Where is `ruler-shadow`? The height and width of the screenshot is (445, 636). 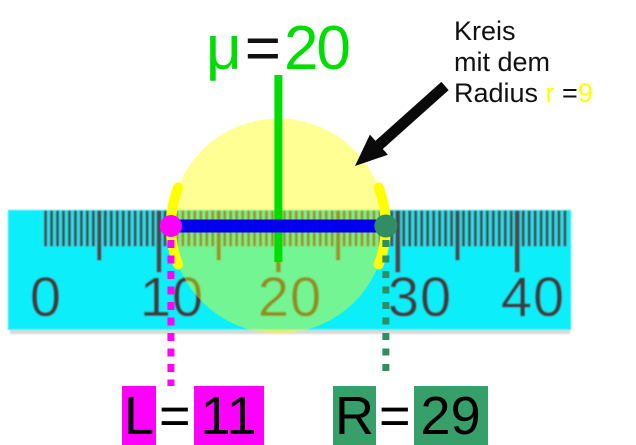
ruler-shadow is located at coordinates (290, 332).